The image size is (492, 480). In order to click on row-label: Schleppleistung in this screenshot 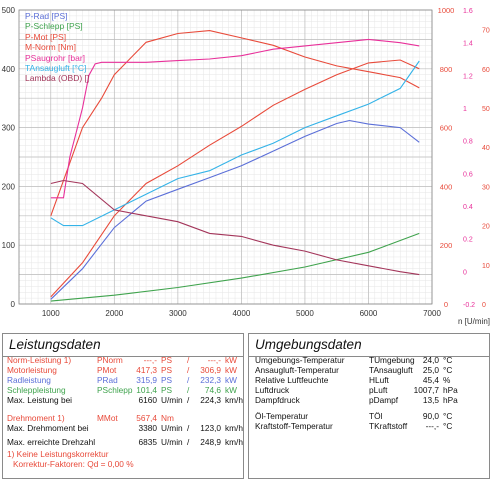, I will do `click(36, 390)`.